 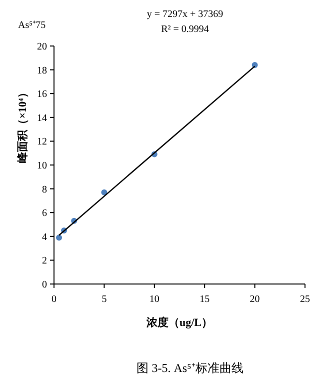 What do you see at coordinates (205, 299) in the screenshot?
I see `x-tick-label: 15` at bounding box center [205, 299].